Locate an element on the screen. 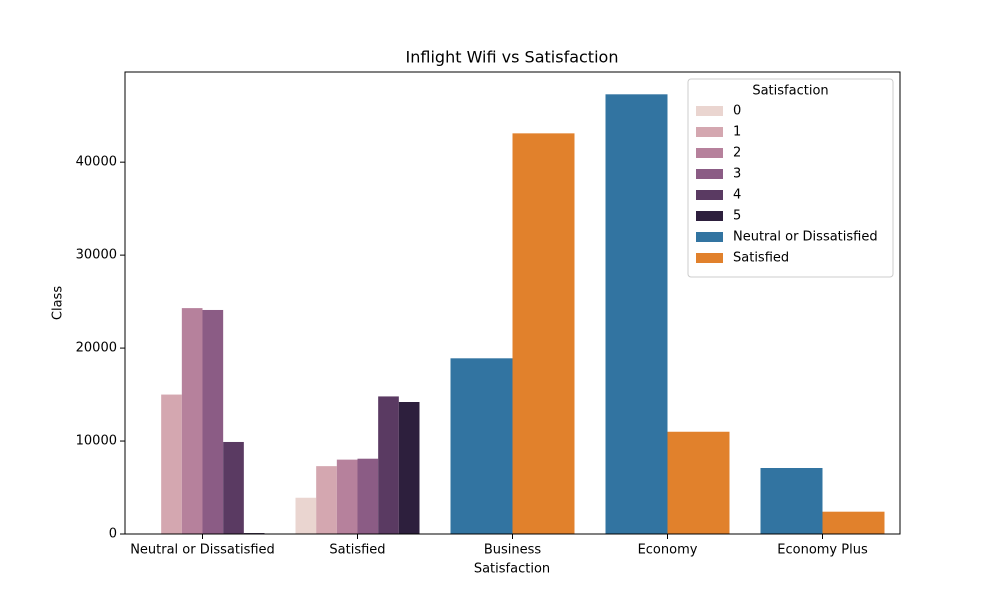  legend-label: 2 is located at coordinates (737, 153).